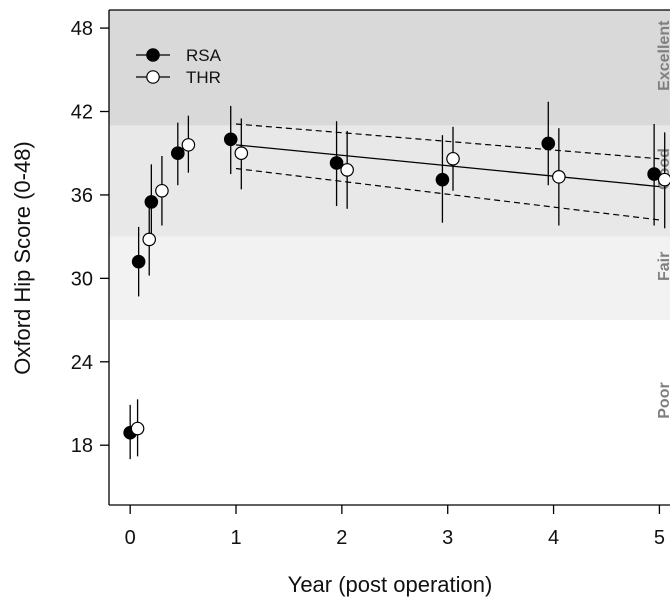  What do you see at coordinates (341, 538) in the screenshot?
I see `x-tick-label-2: 2` at bounding box center [341, 538].